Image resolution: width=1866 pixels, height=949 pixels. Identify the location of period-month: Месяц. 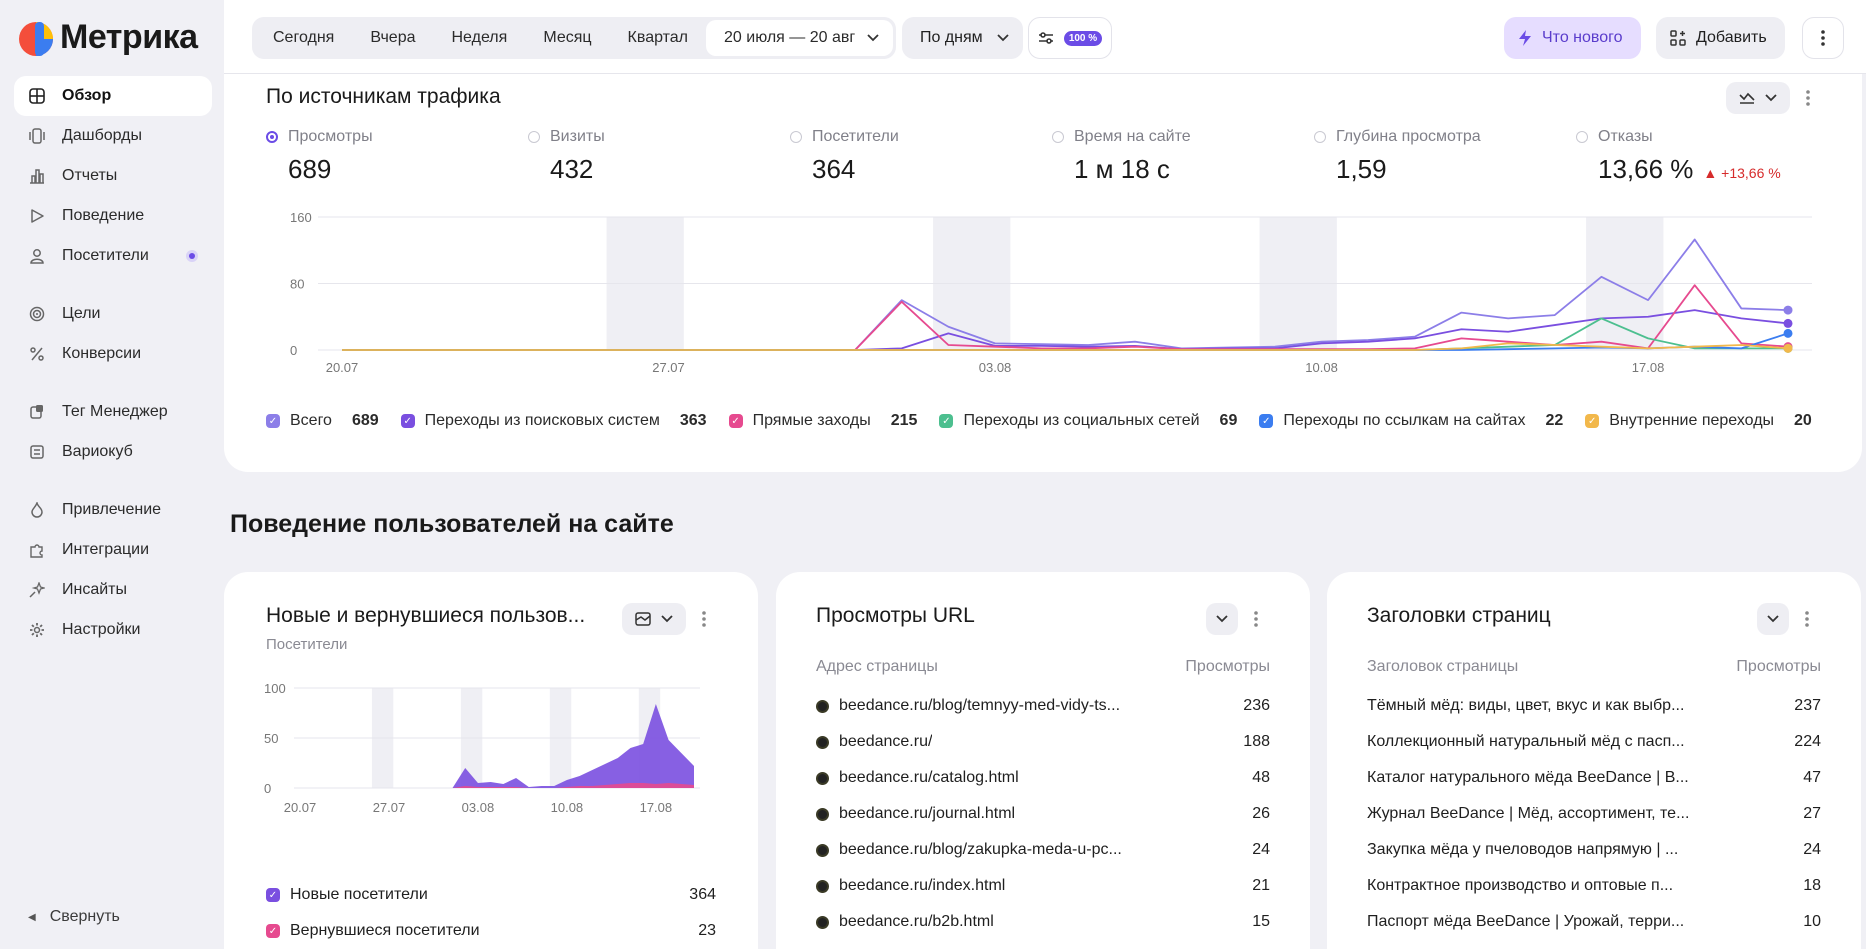
(567, 37).